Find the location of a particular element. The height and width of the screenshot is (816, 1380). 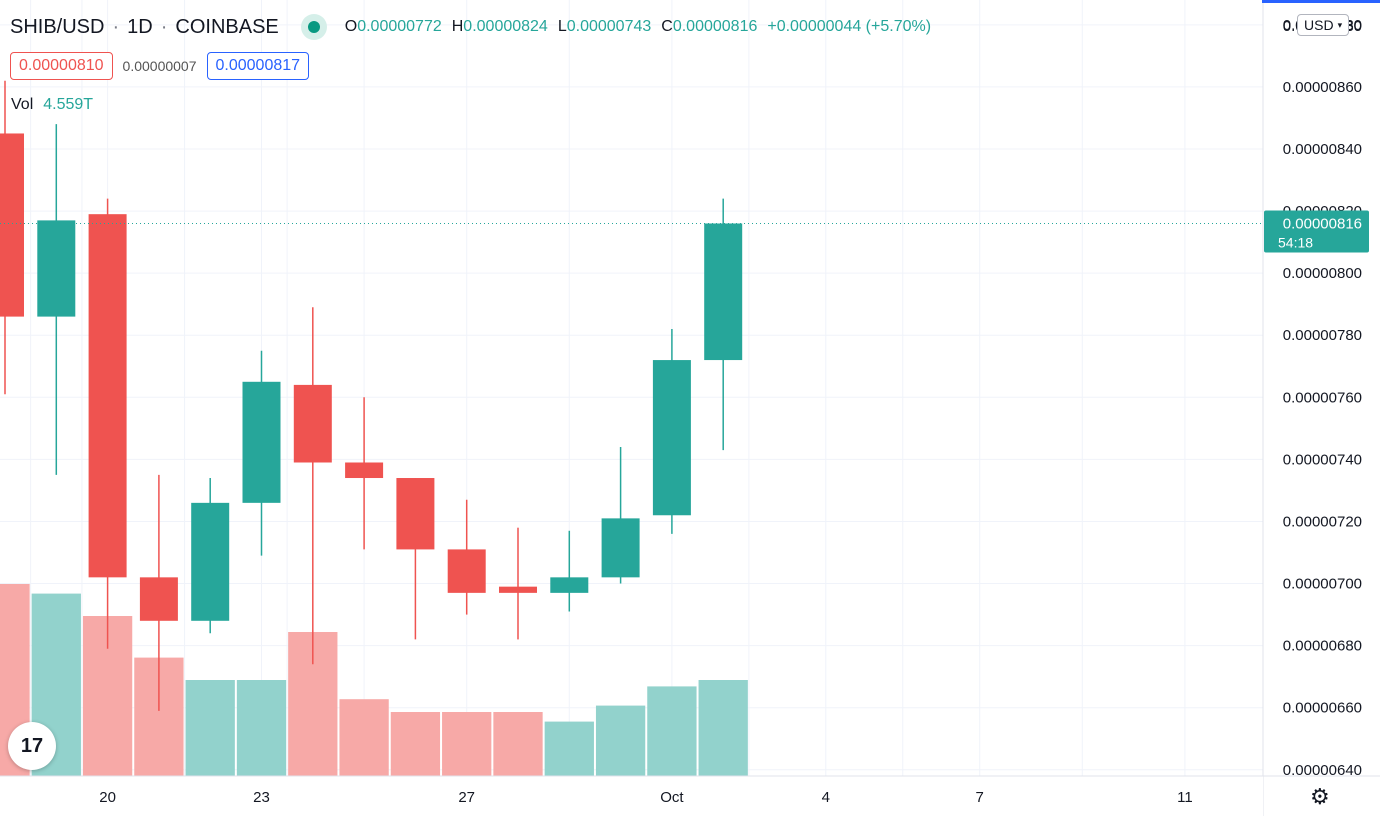

volume-label: Vol is located at coordinates (22, 104).